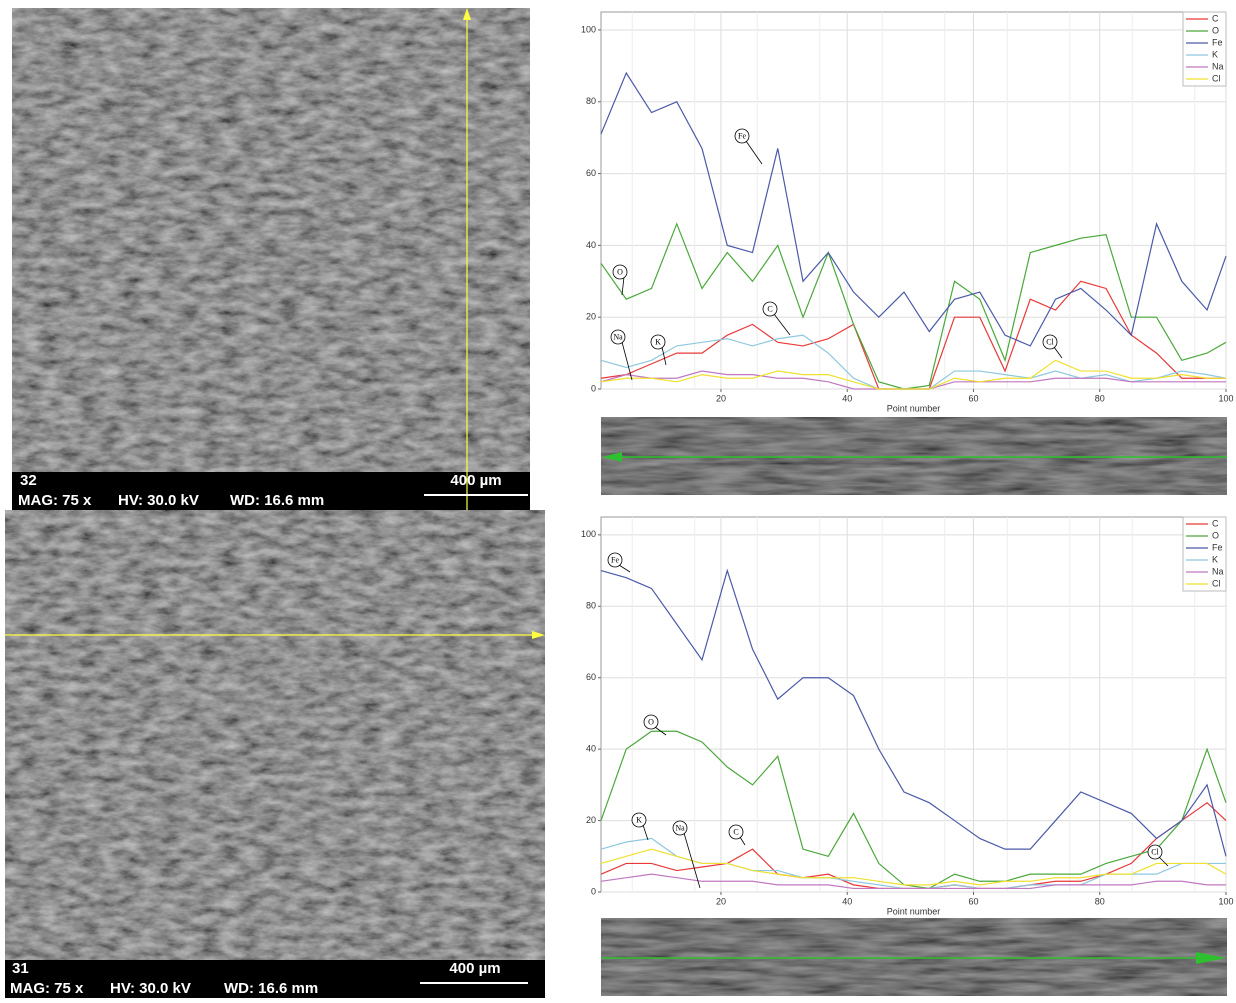 This screenshot has height=1003, width=1236. I want to click on image-number: 32, so click(28, 480).